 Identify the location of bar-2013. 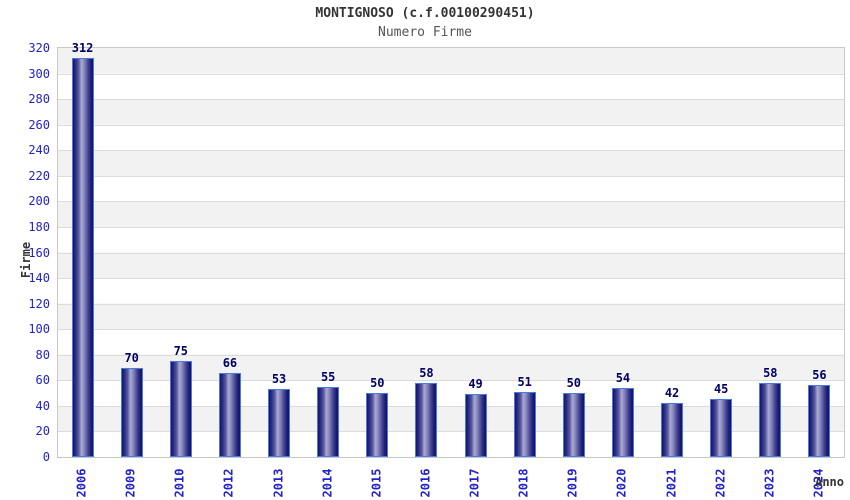
(279, 423).